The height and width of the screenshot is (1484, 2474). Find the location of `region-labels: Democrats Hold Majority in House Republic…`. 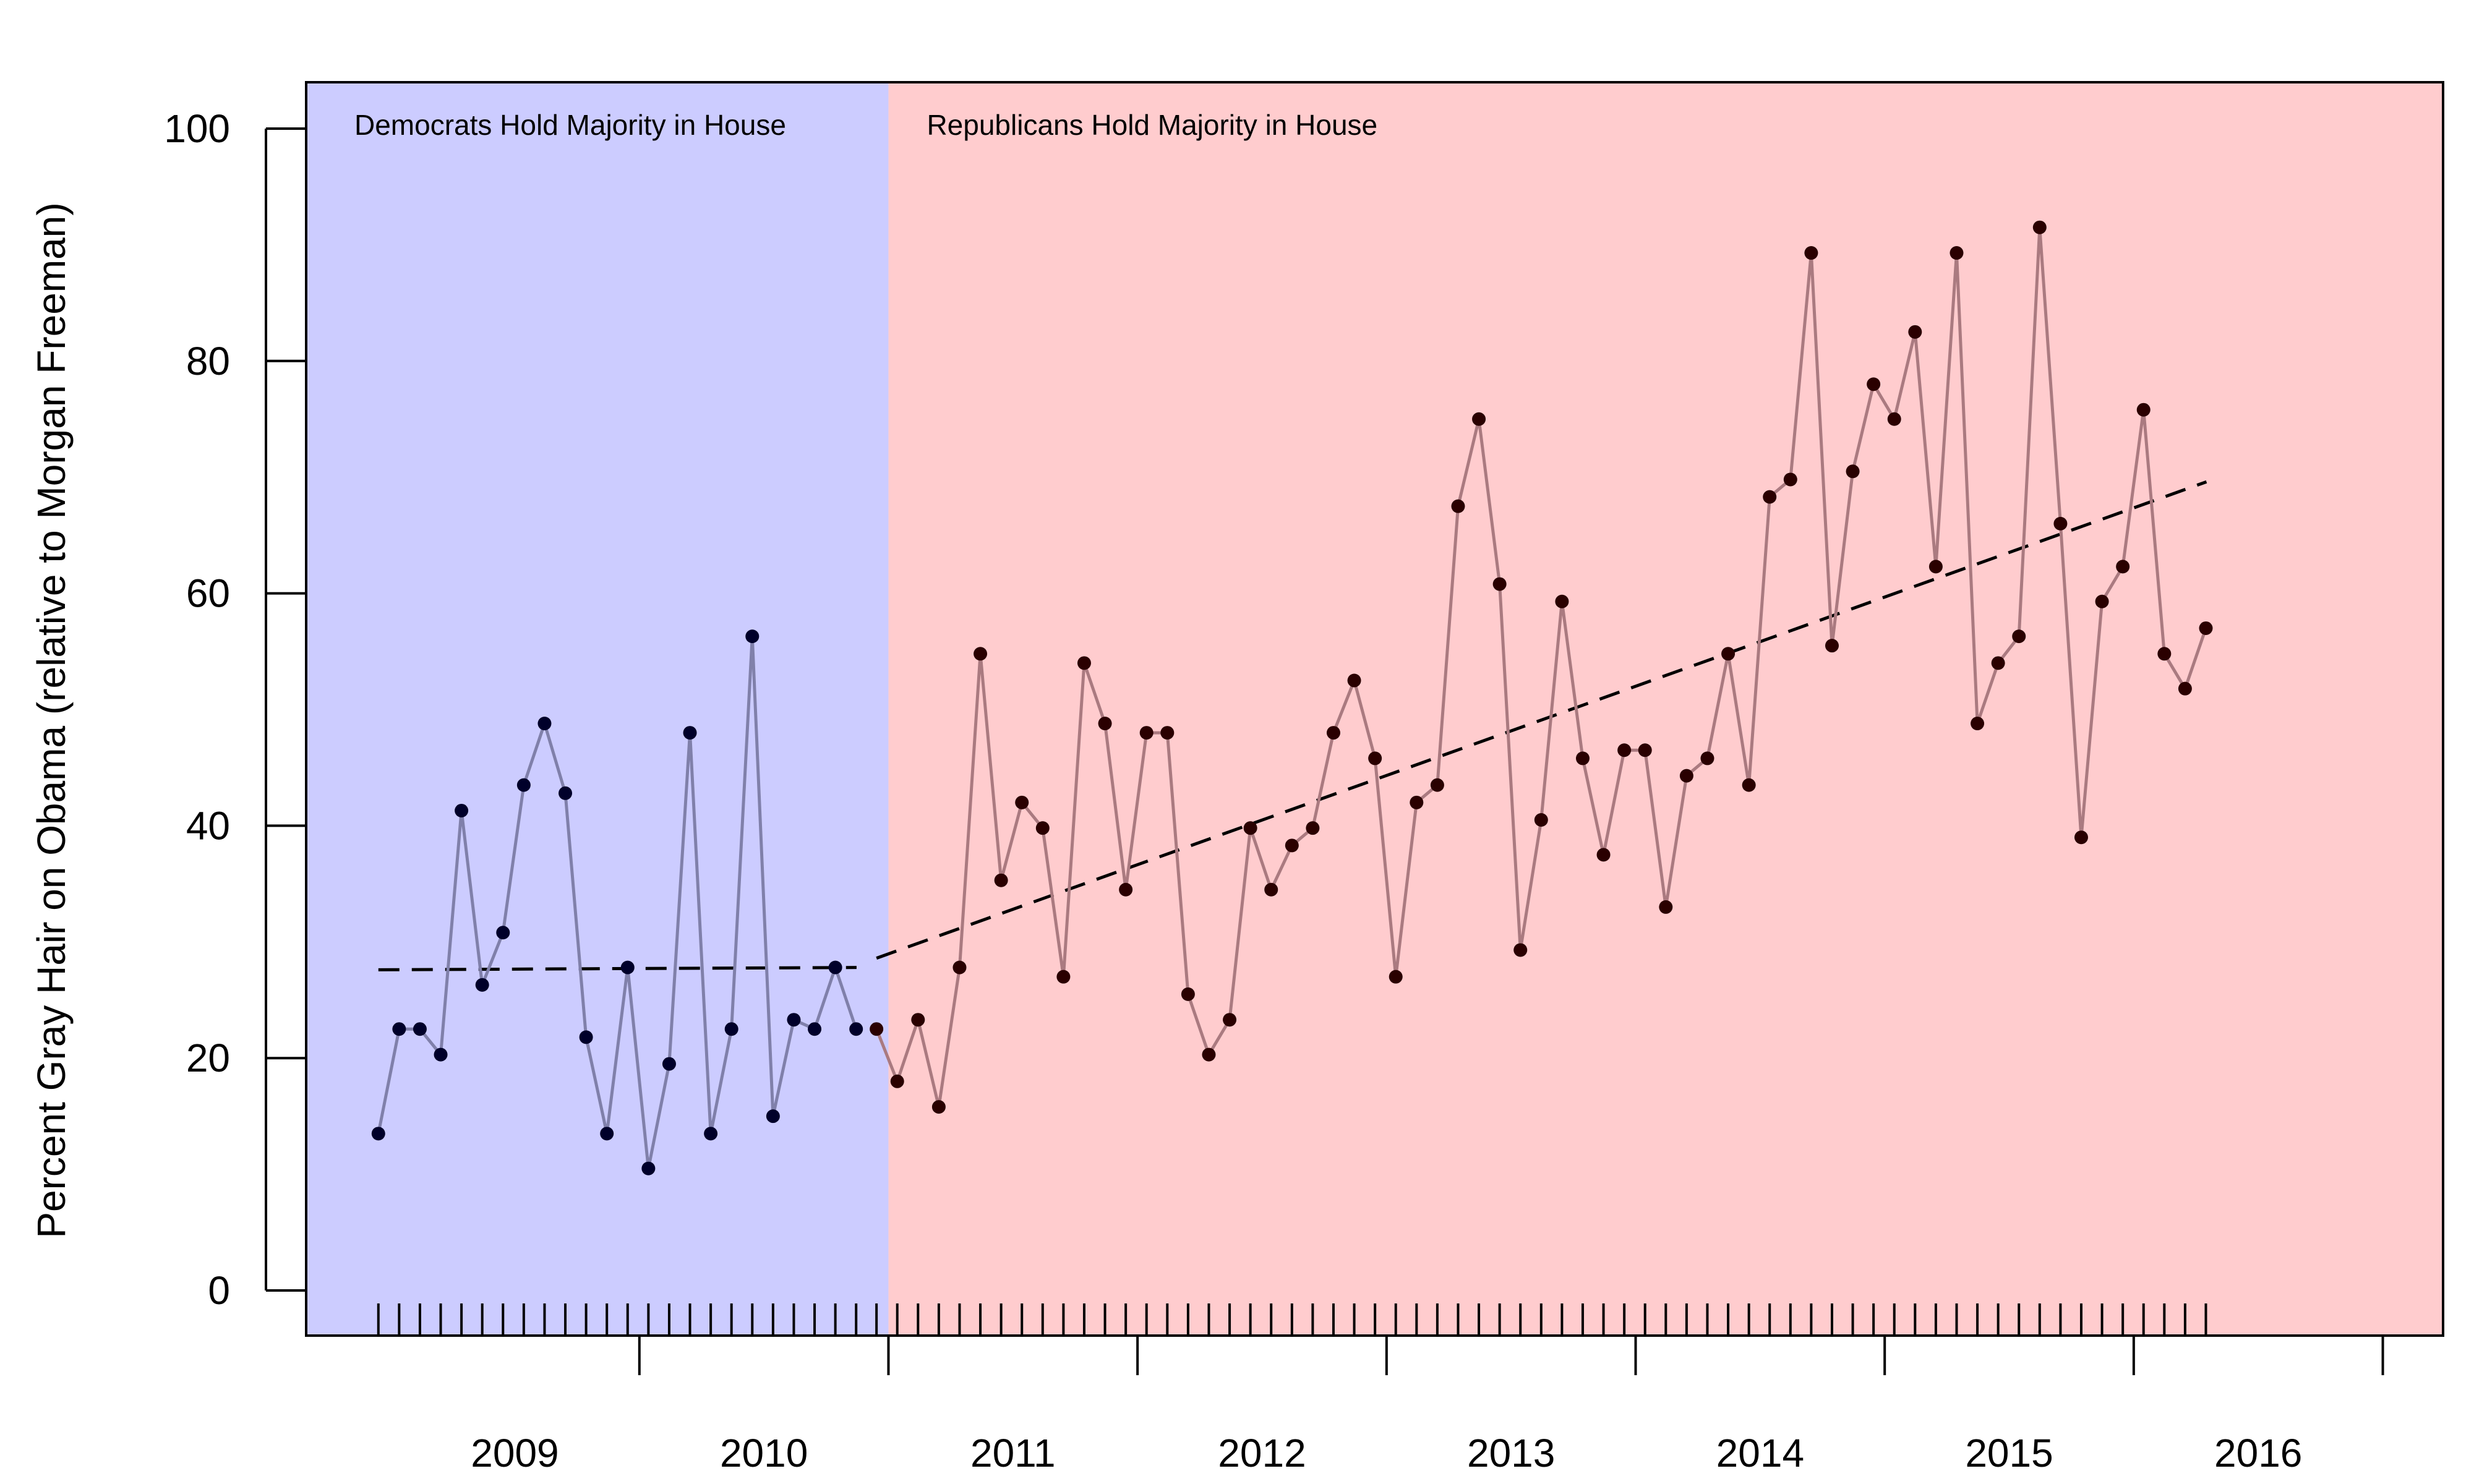

region-labels: Democrats Hold Majority in House Republic… is located at coordinates (865, 125).